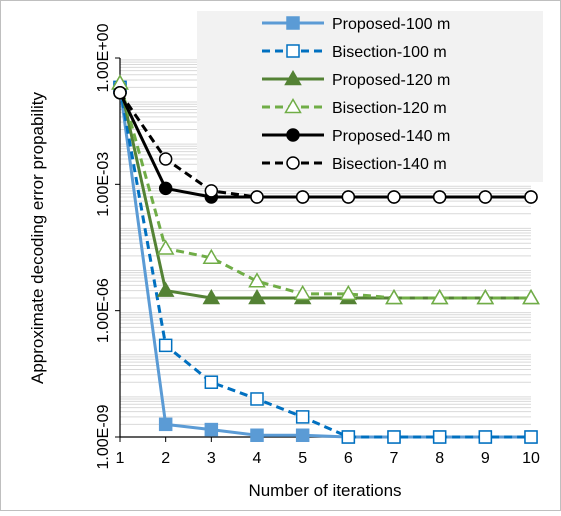  Describe the element at coordinates (389, 108) in the screenshot. I see `legend-label: Bisection-120 m` at that location.